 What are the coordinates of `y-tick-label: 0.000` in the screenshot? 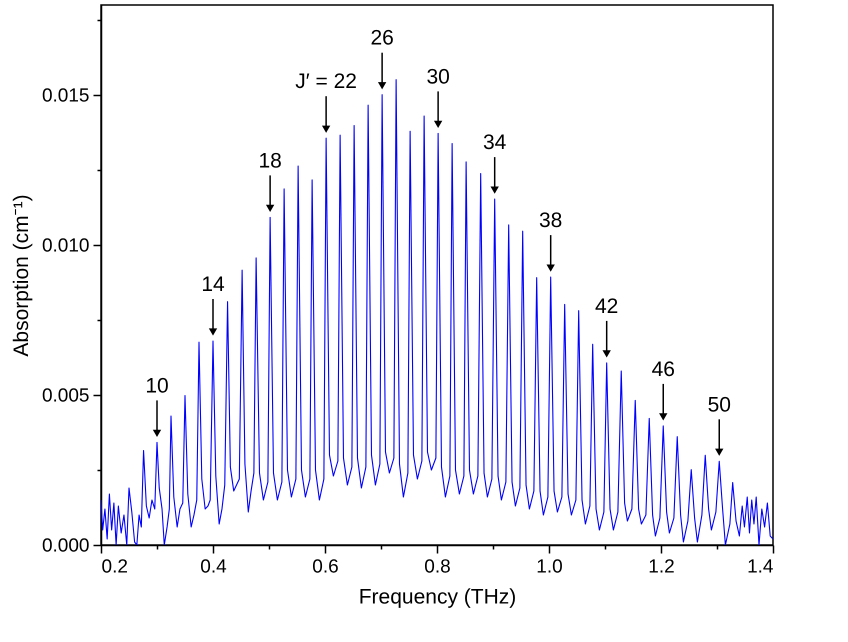 It's located at (66, 546).